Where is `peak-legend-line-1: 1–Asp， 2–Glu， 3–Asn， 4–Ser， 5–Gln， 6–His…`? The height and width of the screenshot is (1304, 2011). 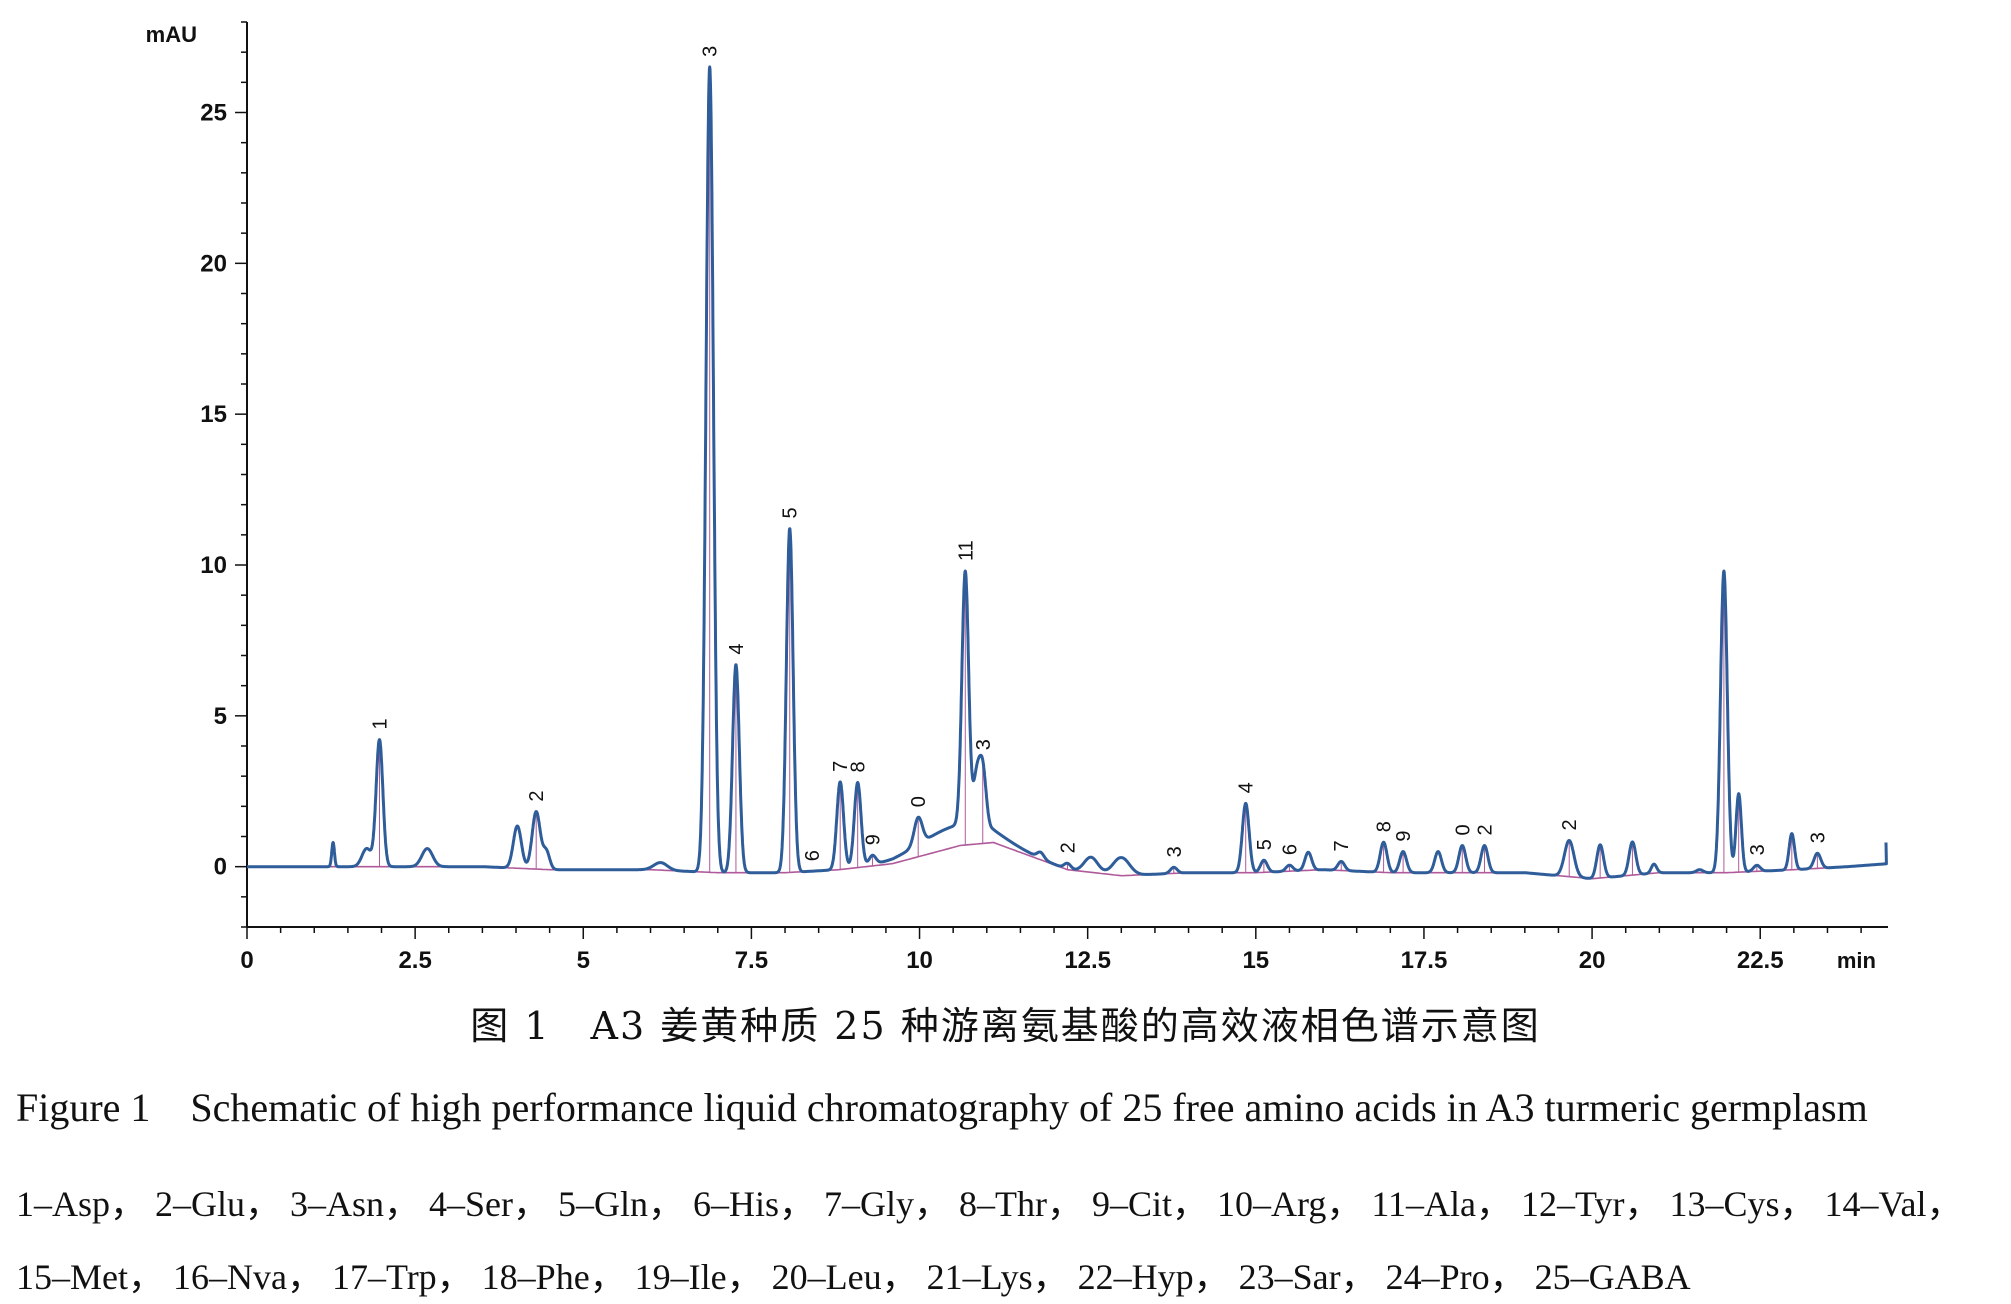 peak-legend-line-1: 1–Asp， 2–Glu， 3–Asn， 4–Ser， 5–Gln， 6–His… is located at coordinates (989, 1204).